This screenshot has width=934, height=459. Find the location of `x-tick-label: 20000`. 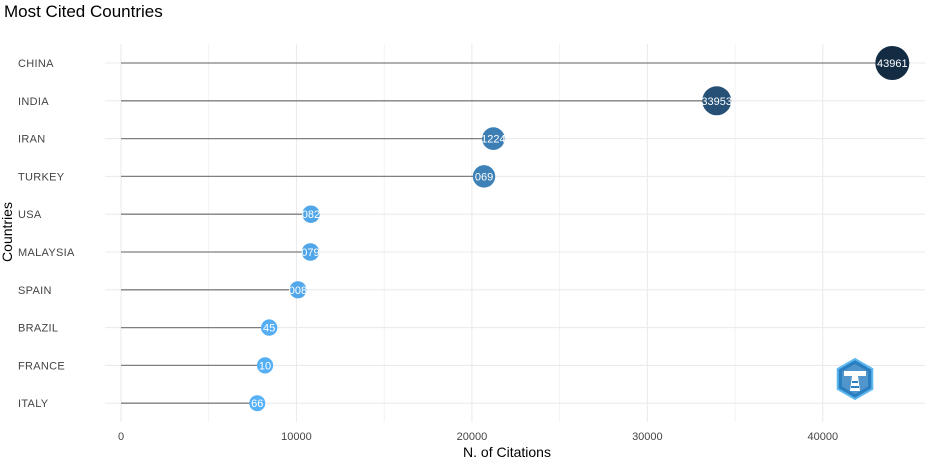

x-tick-label: 20000 is located at coordinates (472, 437).